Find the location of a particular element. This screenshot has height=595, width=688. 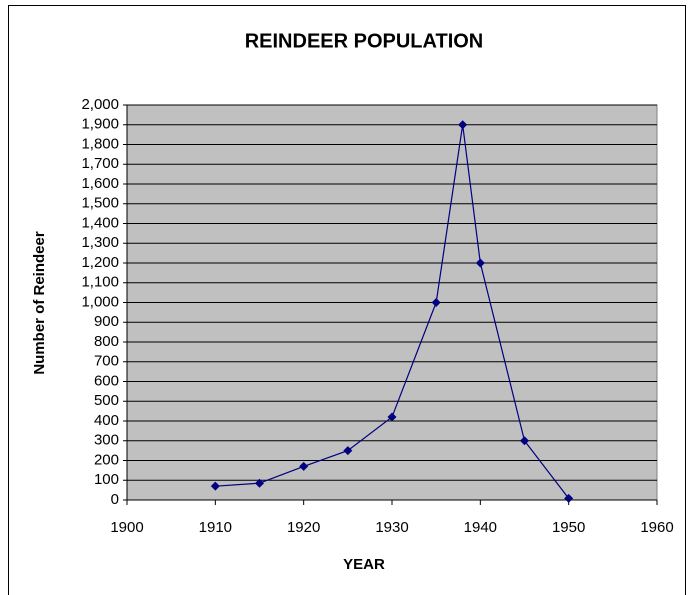

x-tick-label: 1960 is located at coordinates (656, 527).